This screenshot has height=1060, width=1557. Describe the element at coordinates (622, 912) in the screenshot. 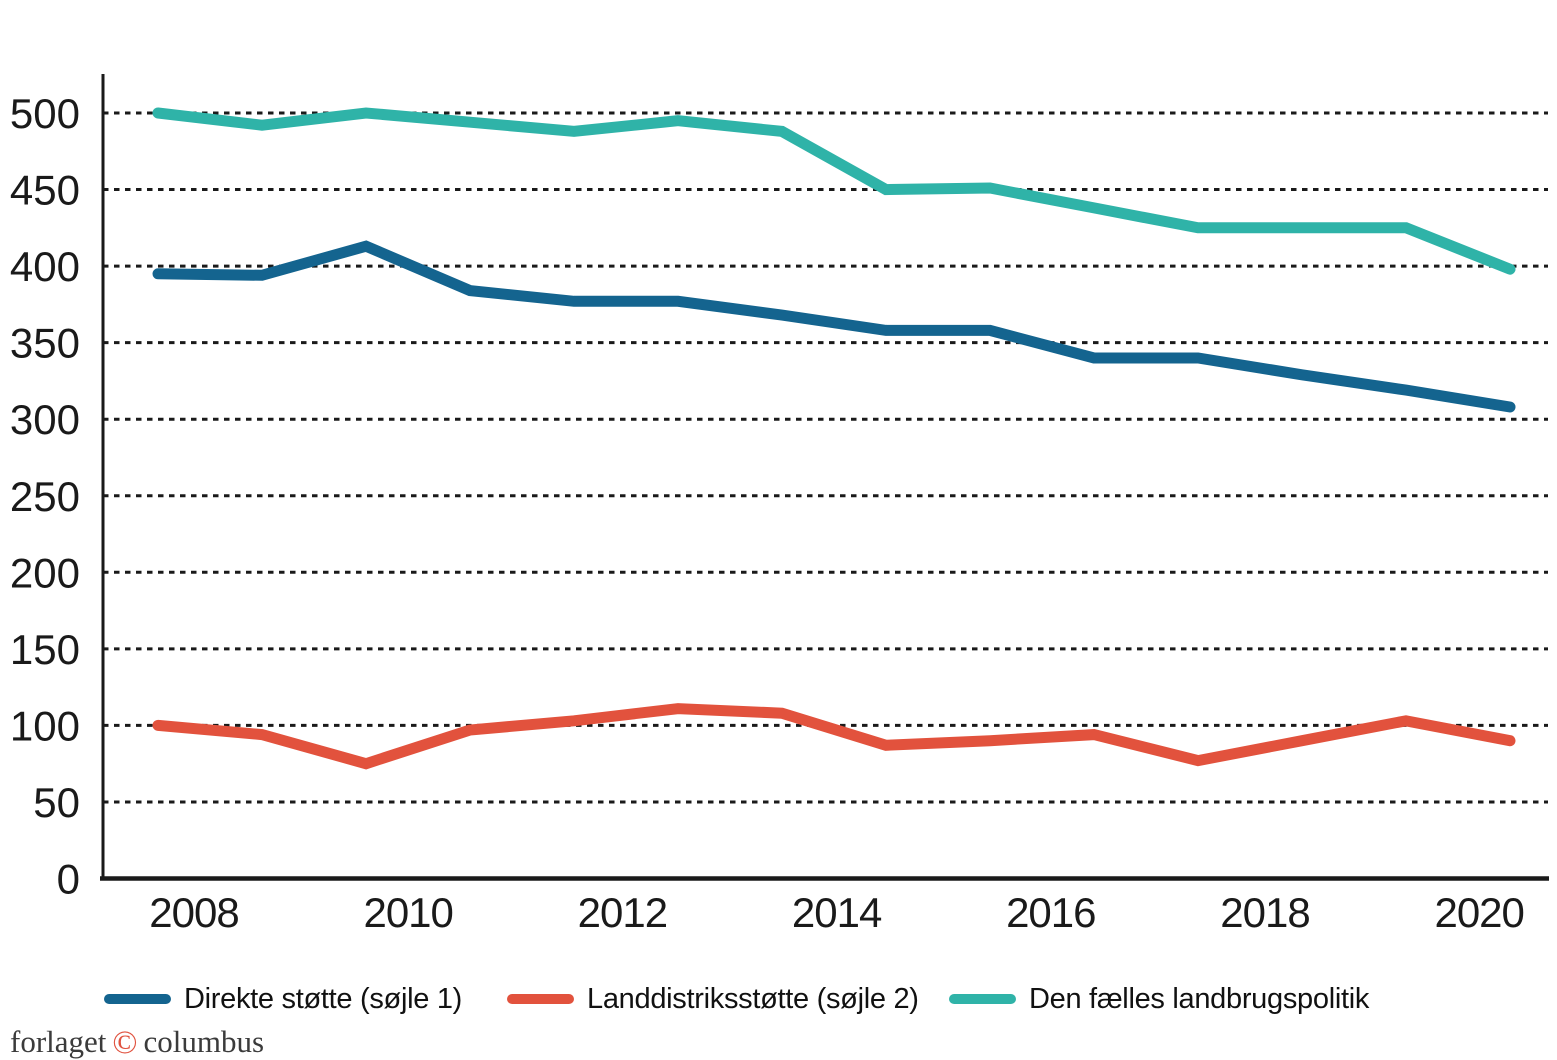

I see `x-axis-label: 2012` at that location.